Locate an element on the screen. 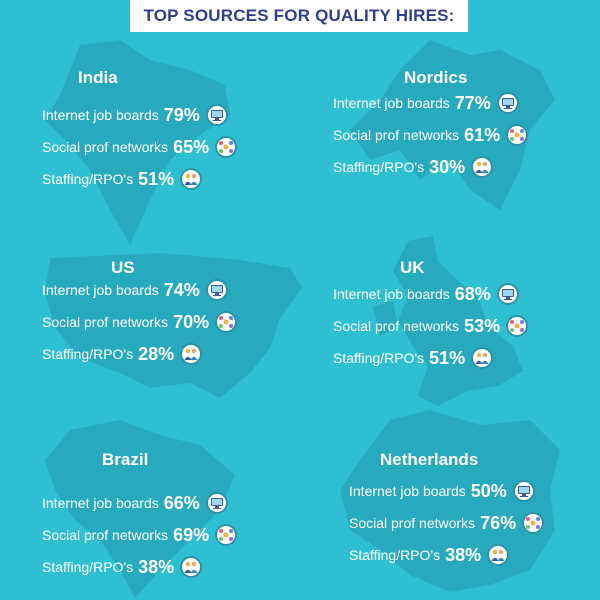  source-row: Internet job boards 50% is located at coordinates (442, 491).